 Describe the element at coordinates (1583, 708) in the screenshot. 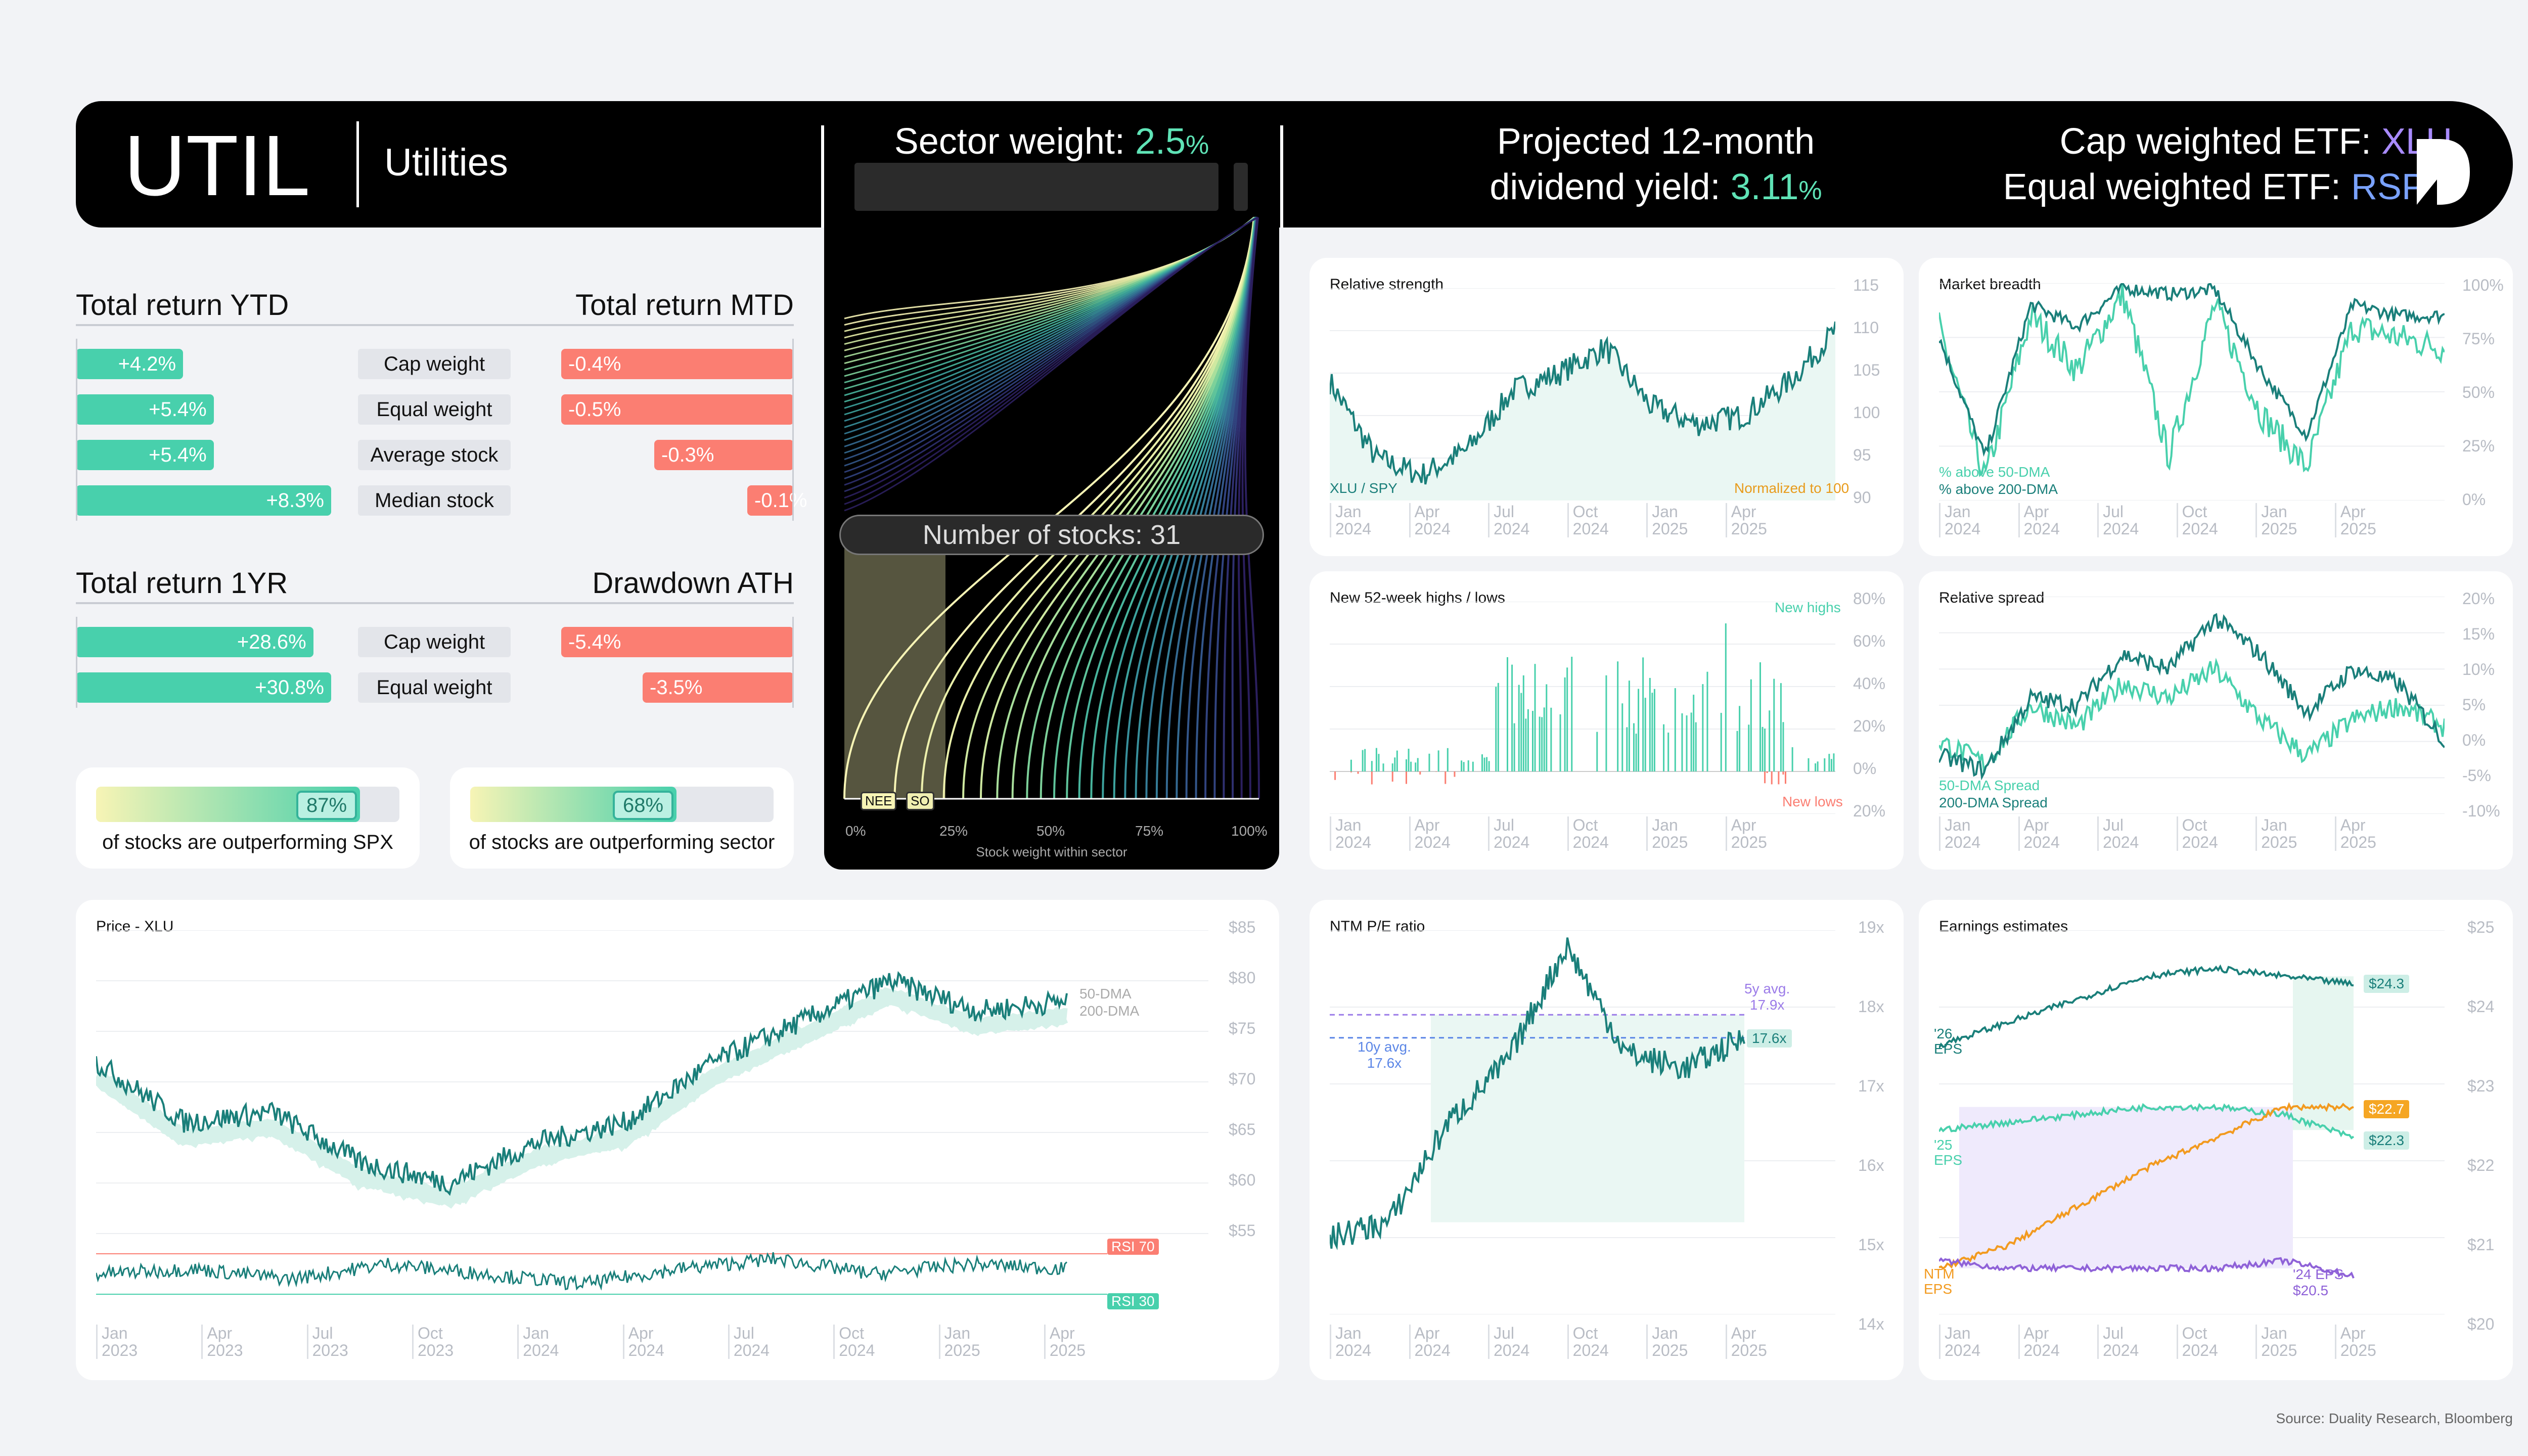

I see `highs-lows-chart` at that location.